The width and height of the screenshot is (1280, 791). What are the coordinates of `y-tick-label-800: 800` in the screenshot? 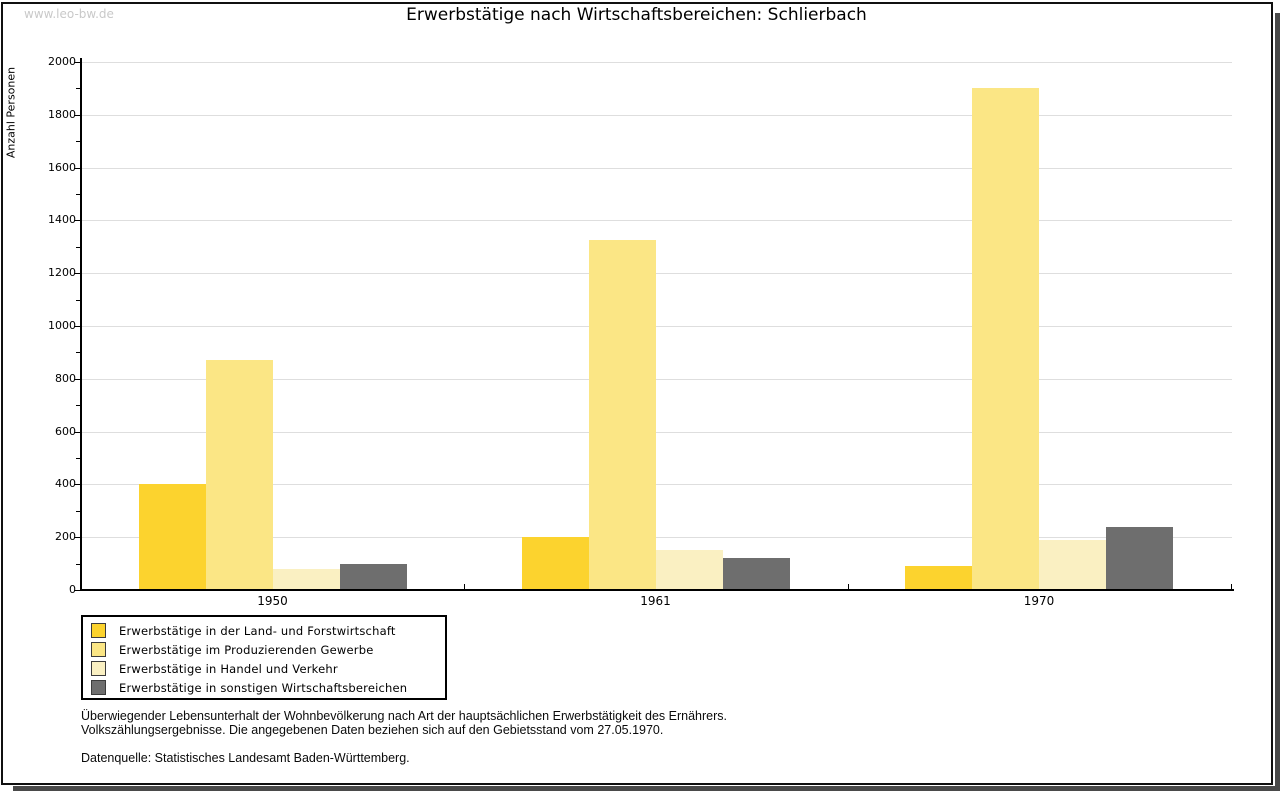 It's located at (65, 378).